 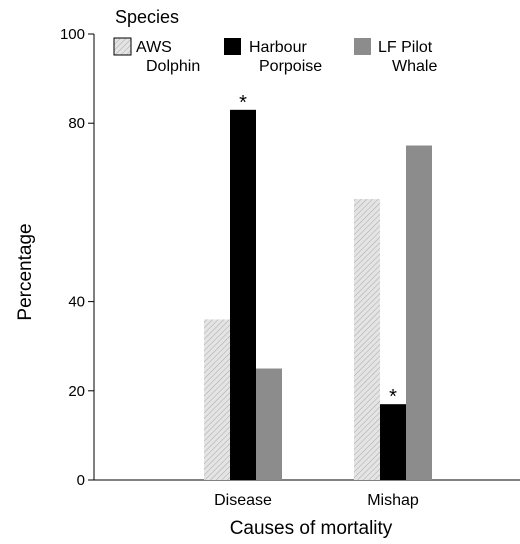 I want to click on y-tick-label-40: 40, so click(x=76, y=302).